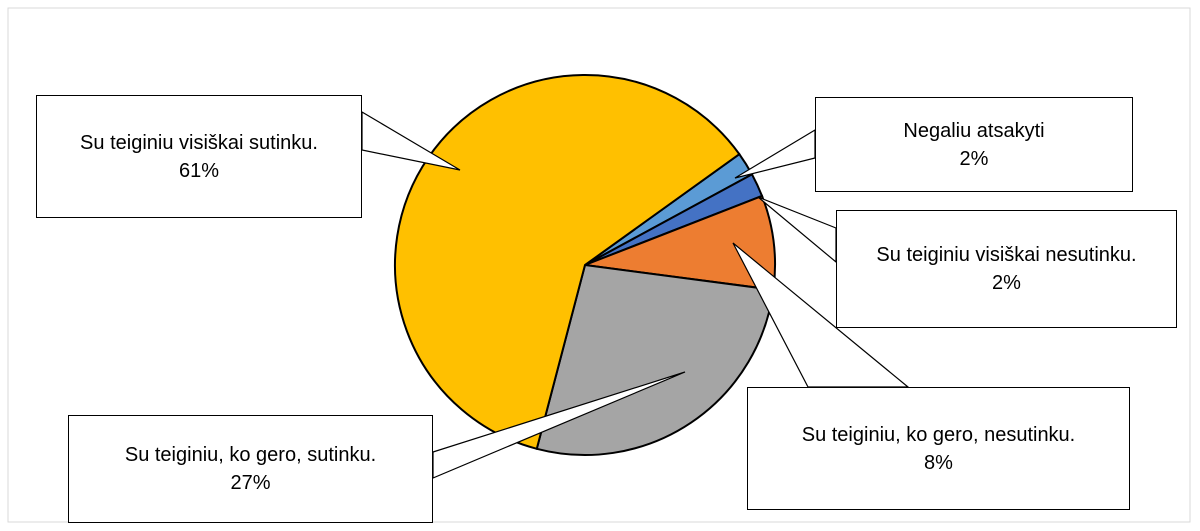  What do you see at coordinates (199, 142) in the screenshot?
I see `category-label: Su teiginiu visiškai sutinku.` at bounding box center [199, 142].